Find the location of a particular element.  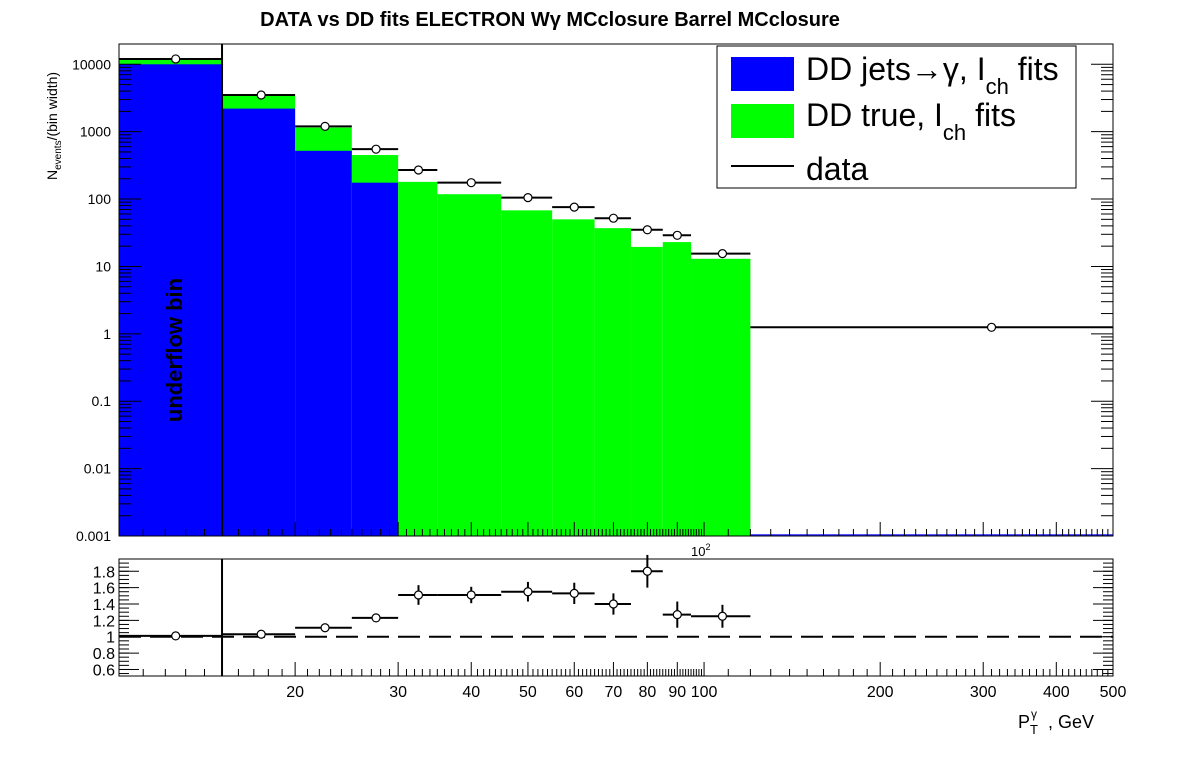

x-tick-label-11: 400 is located at coordinates (1056, 692).